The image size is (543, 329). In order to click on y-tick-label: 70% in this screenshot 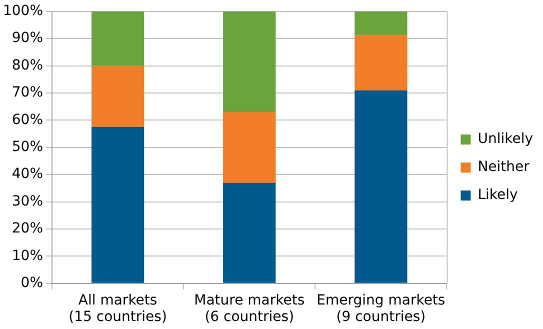, I will do `click(28, 92)`.